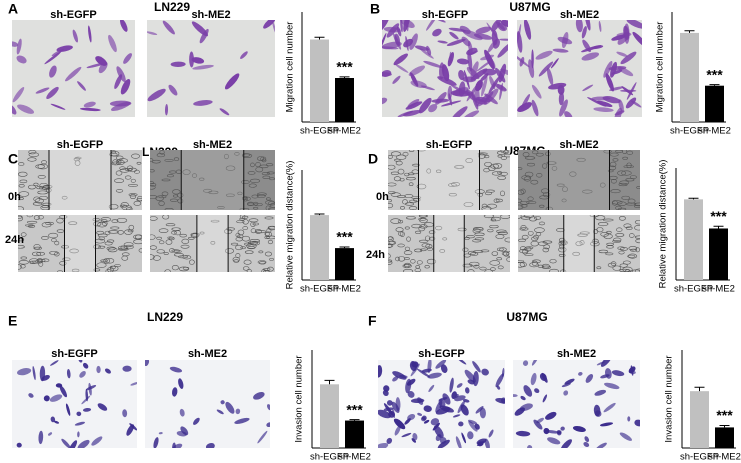 The image size is (741, 463). I want to click on image-label: sh-ME2, so click(207, 354).